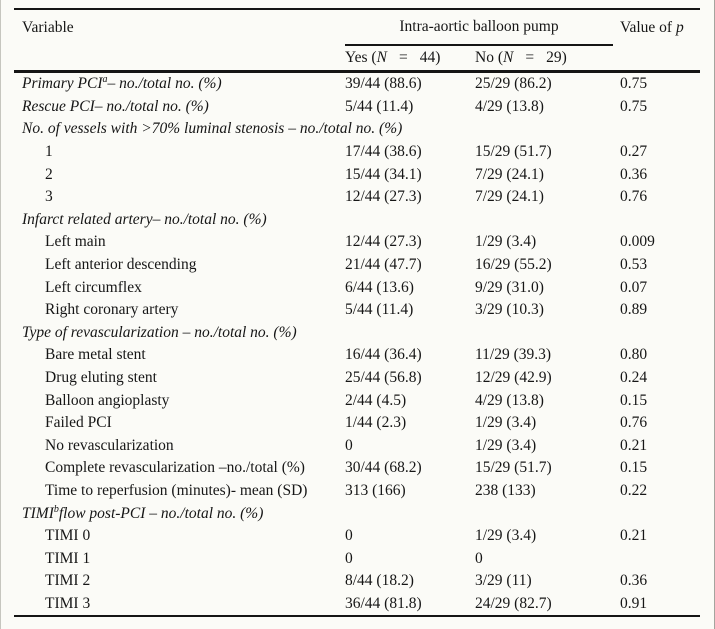 Image resolution: width=715 pixels, height=629 pixels. Describe the element at coordinates (634, 84) in the screenshot. I see `cell-p: 0.75` at that location.